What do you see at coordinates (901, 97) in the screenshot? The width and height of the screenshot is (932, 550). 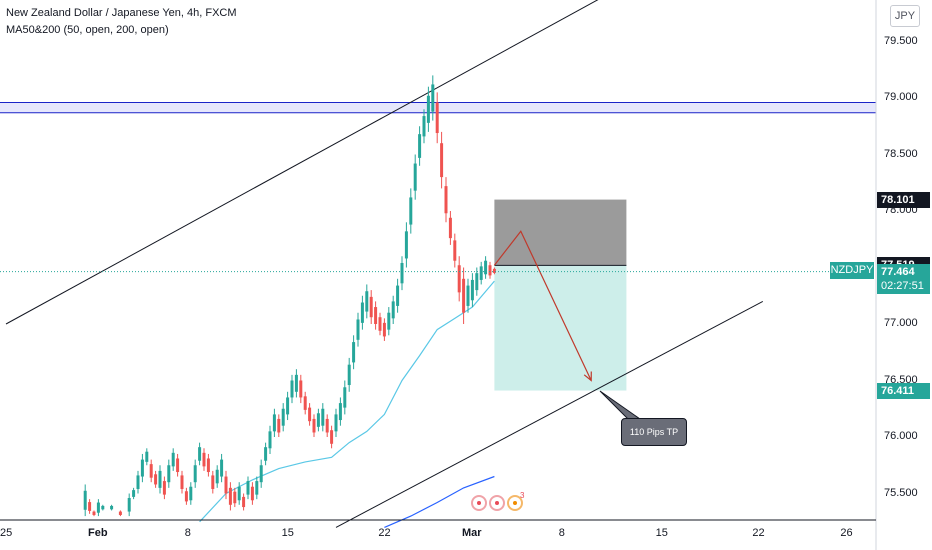 I see `price-tick-label: 79.000` at bounding box center [901, 97].